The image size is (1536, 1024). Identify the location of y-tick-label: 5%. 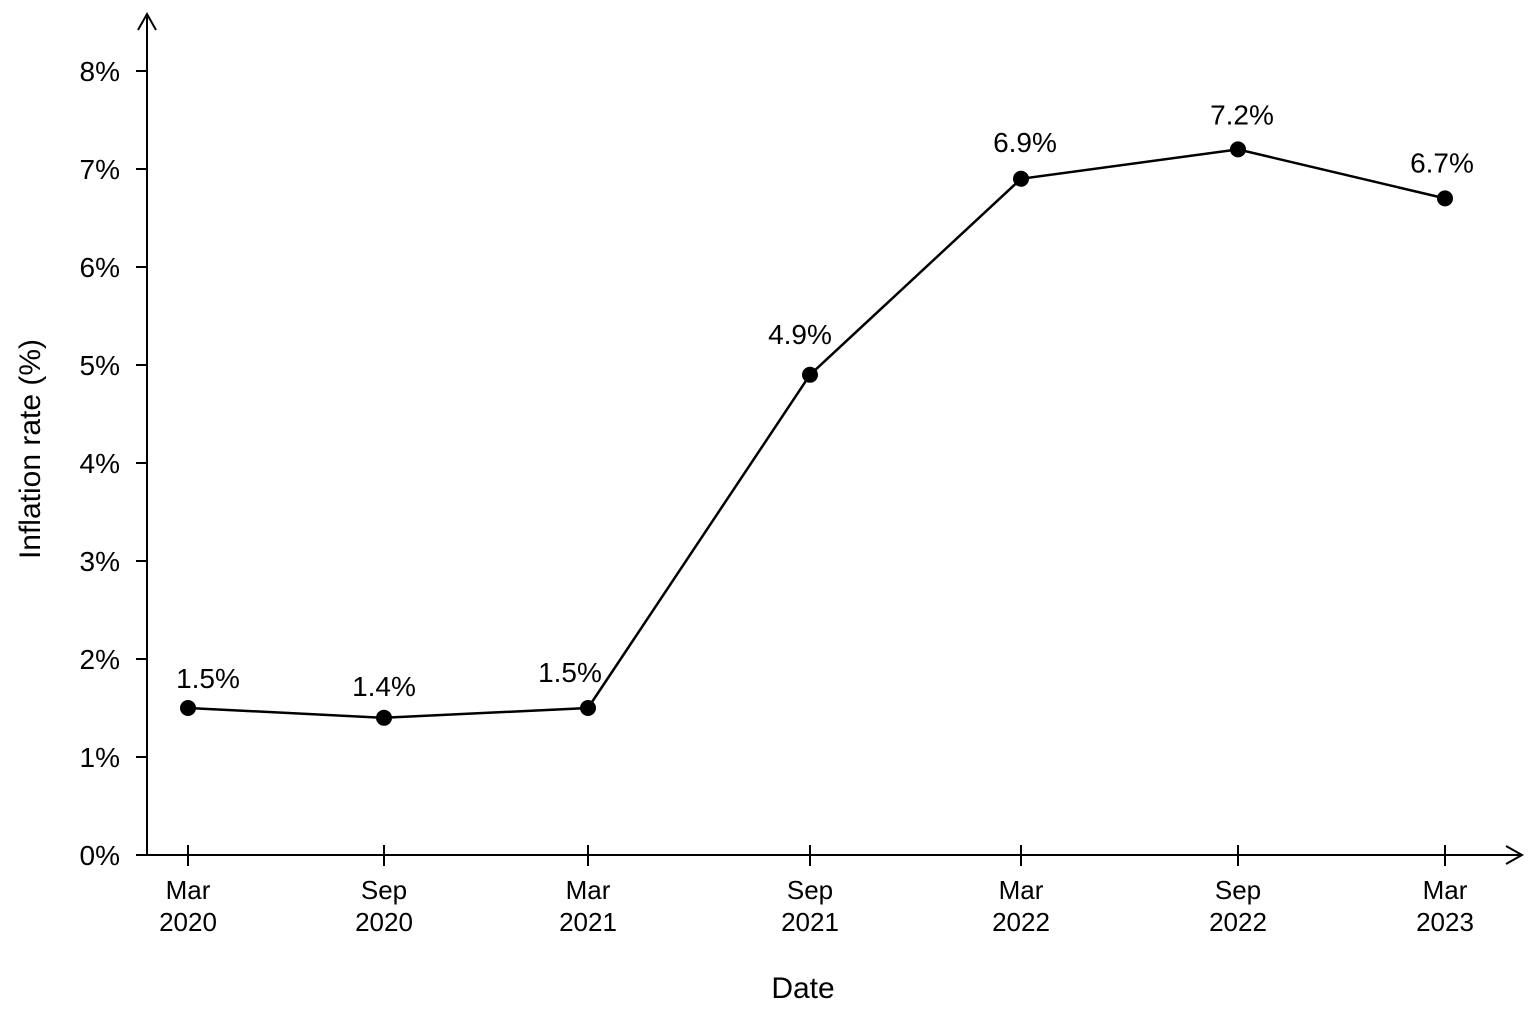
(100, 365).